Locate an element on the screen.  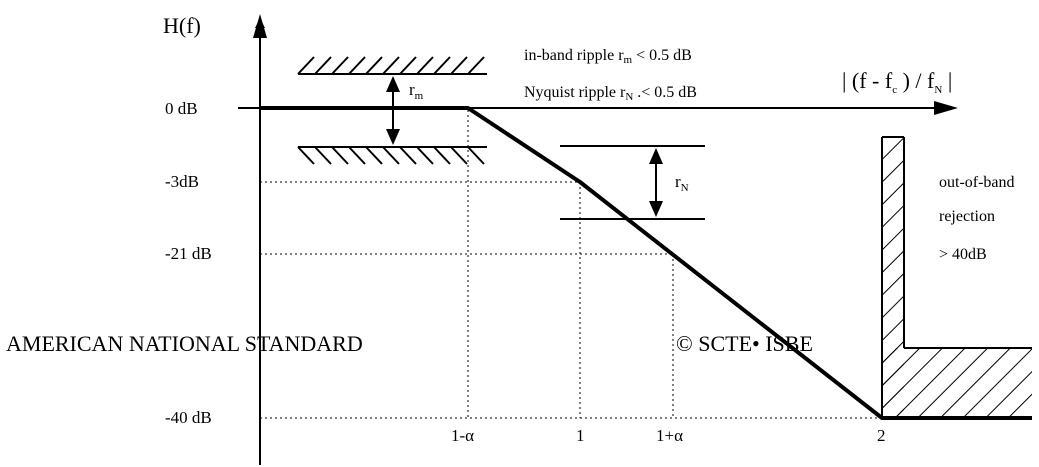
rejection-vertical-band is located at coordinates (893, 277).